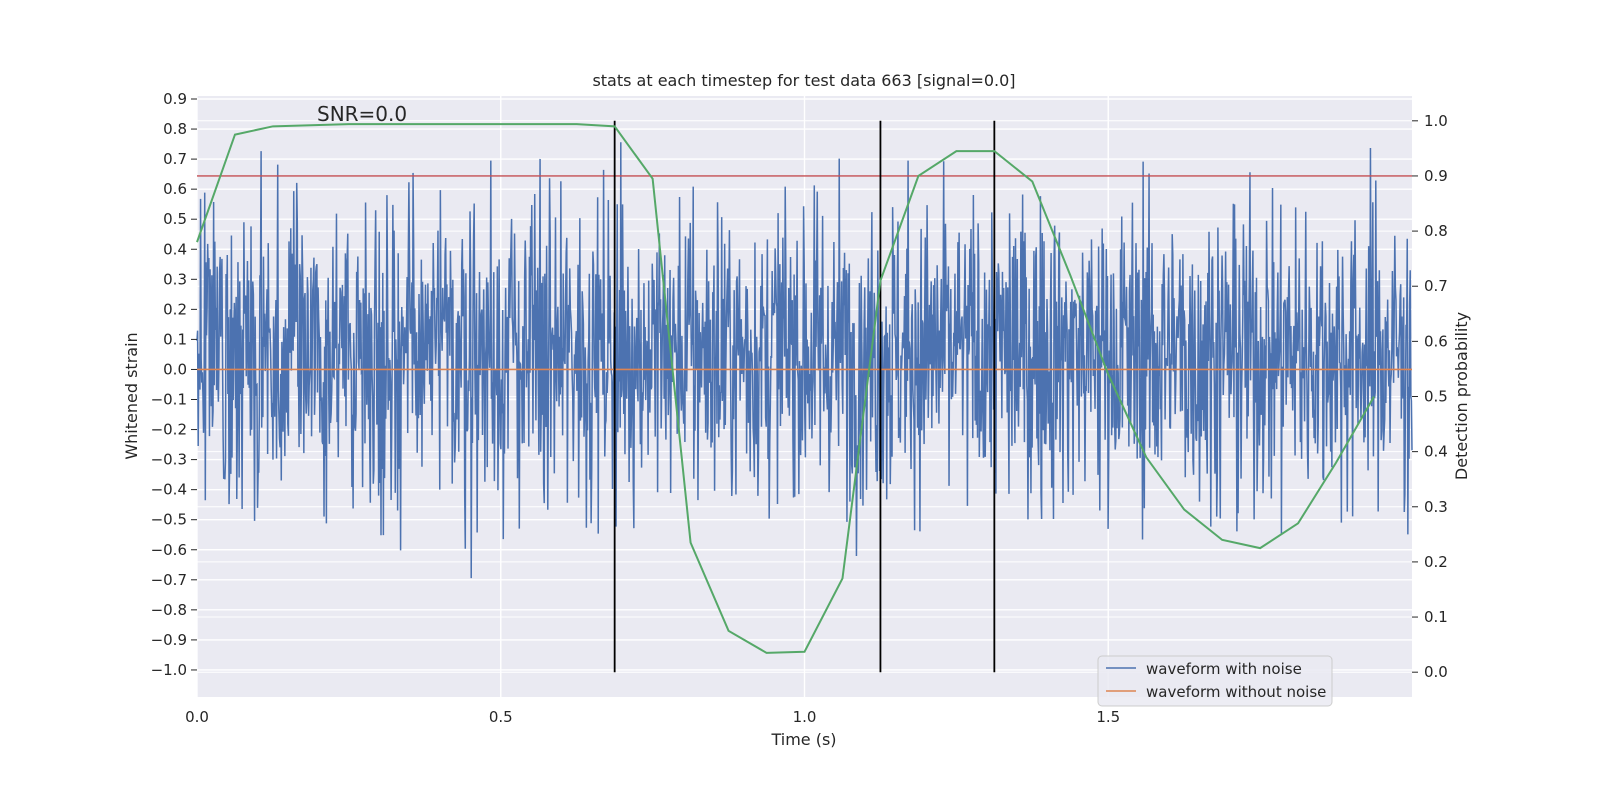 The height and width of the screenshot is (800, 1600). What do you see at coordinates (169, 400) in the screenshot?
I see `y-tick-label-10: −0.1` at bounding box center [169, 400].